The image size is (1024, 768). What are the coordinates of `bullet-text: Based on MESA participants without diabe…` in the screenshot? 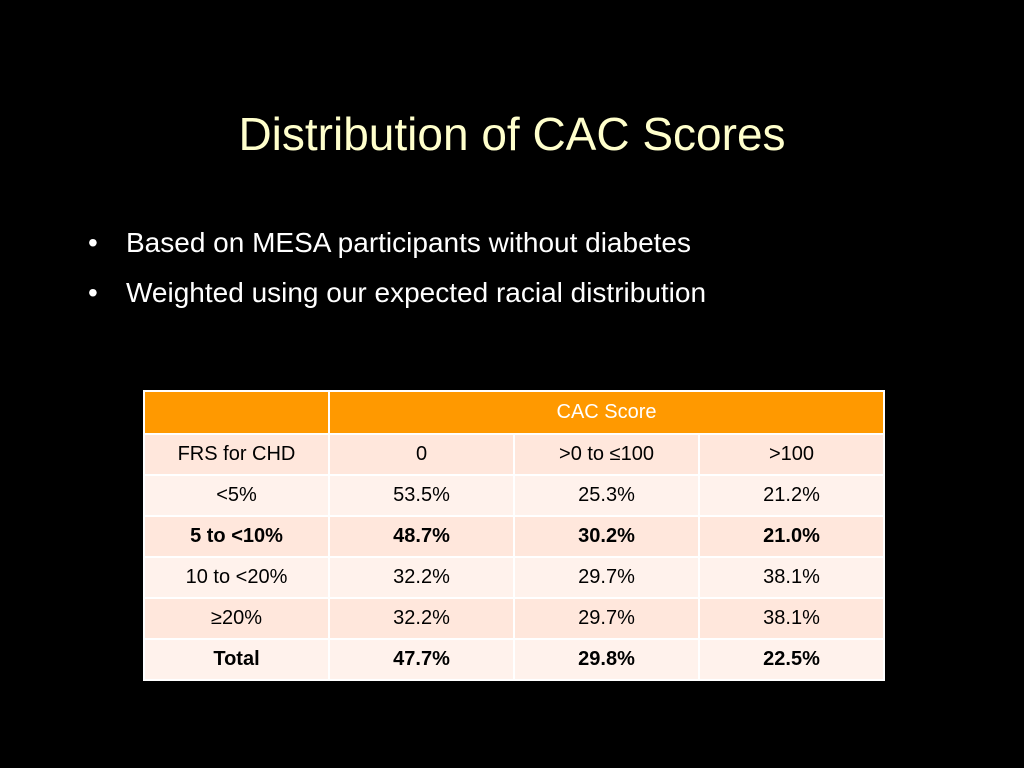 It's located at (409, 242).